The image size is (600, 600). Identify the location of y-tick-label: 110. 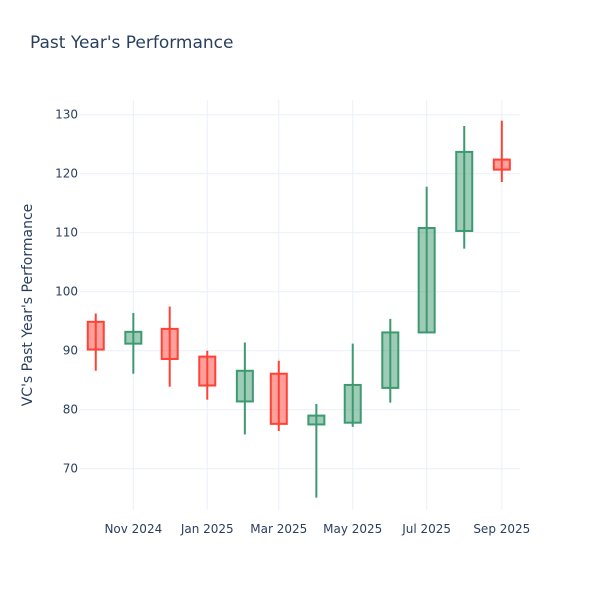
(66, 233).